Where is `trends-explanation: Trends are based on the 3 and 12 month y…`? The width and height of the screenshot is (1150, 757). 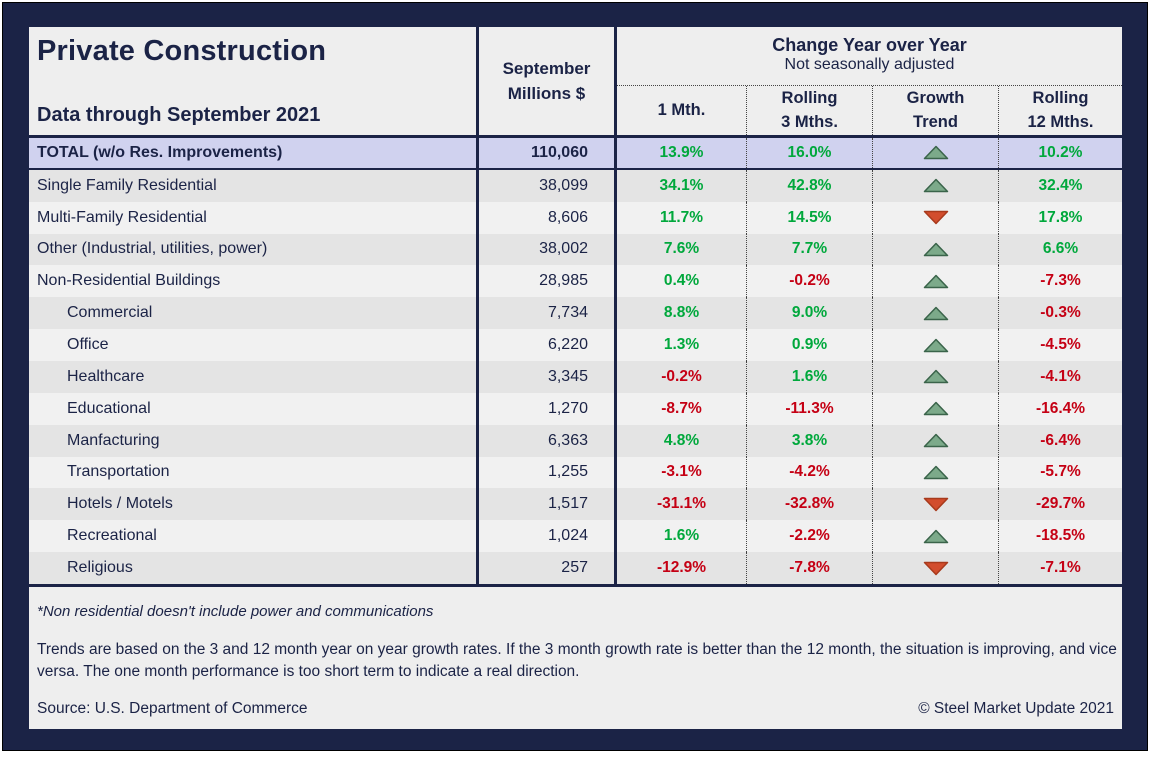
trends-explanation: Trends are based on the 3 and 12 month y… is located at coordinates (577, 660).